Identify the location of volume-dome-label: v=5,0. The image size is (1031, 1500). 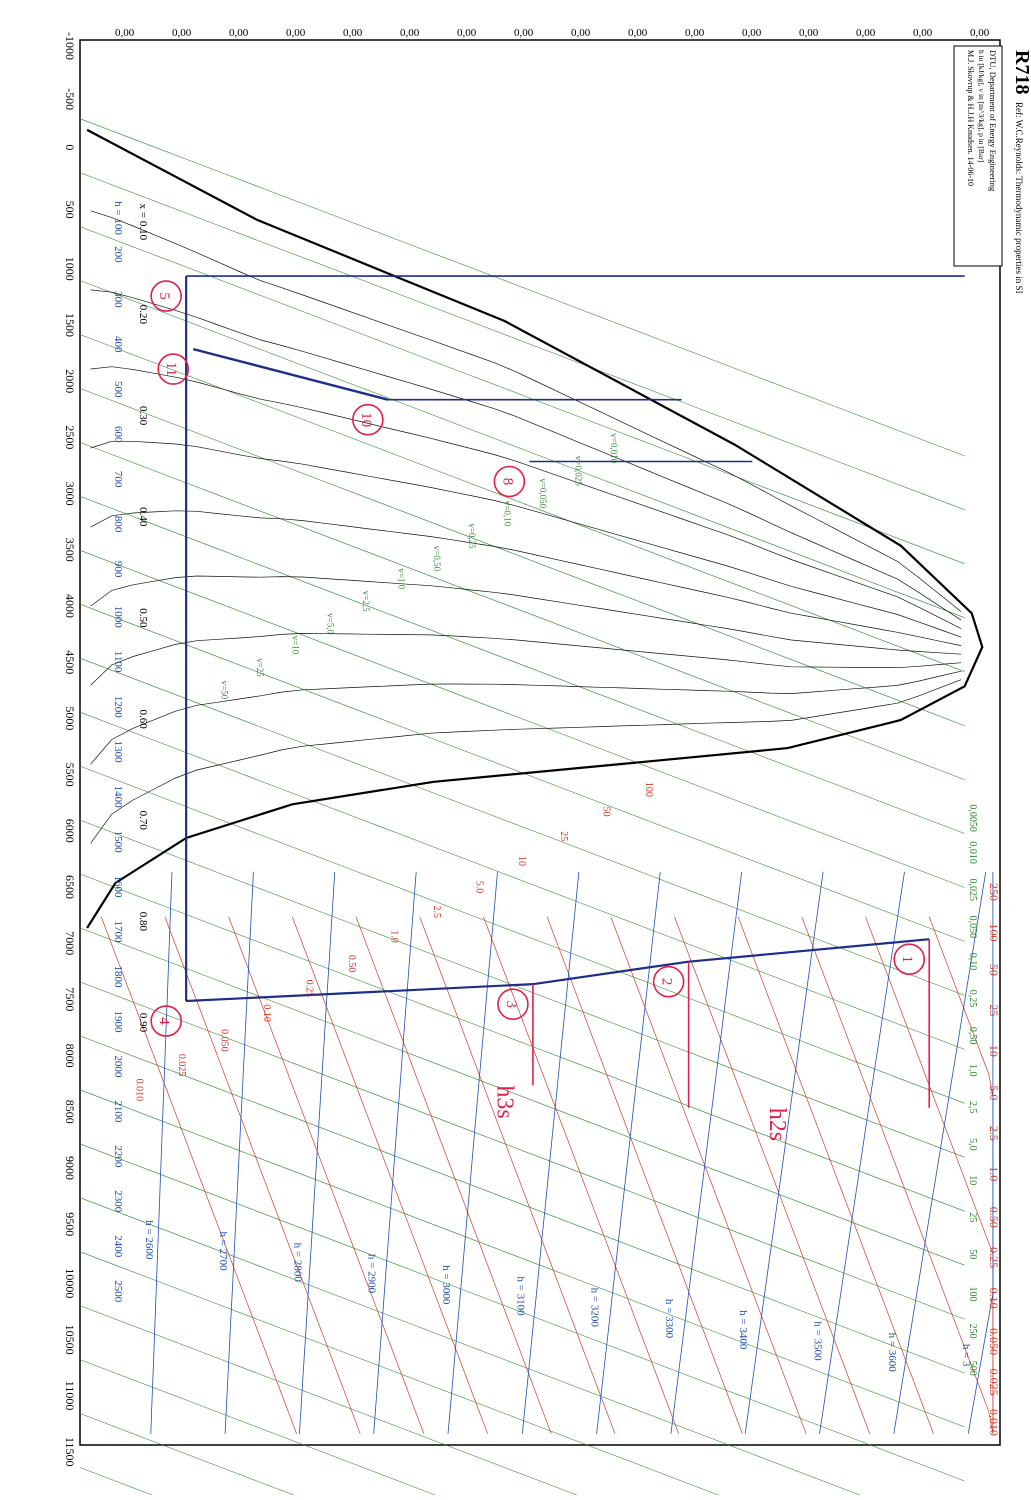
(331, 623).